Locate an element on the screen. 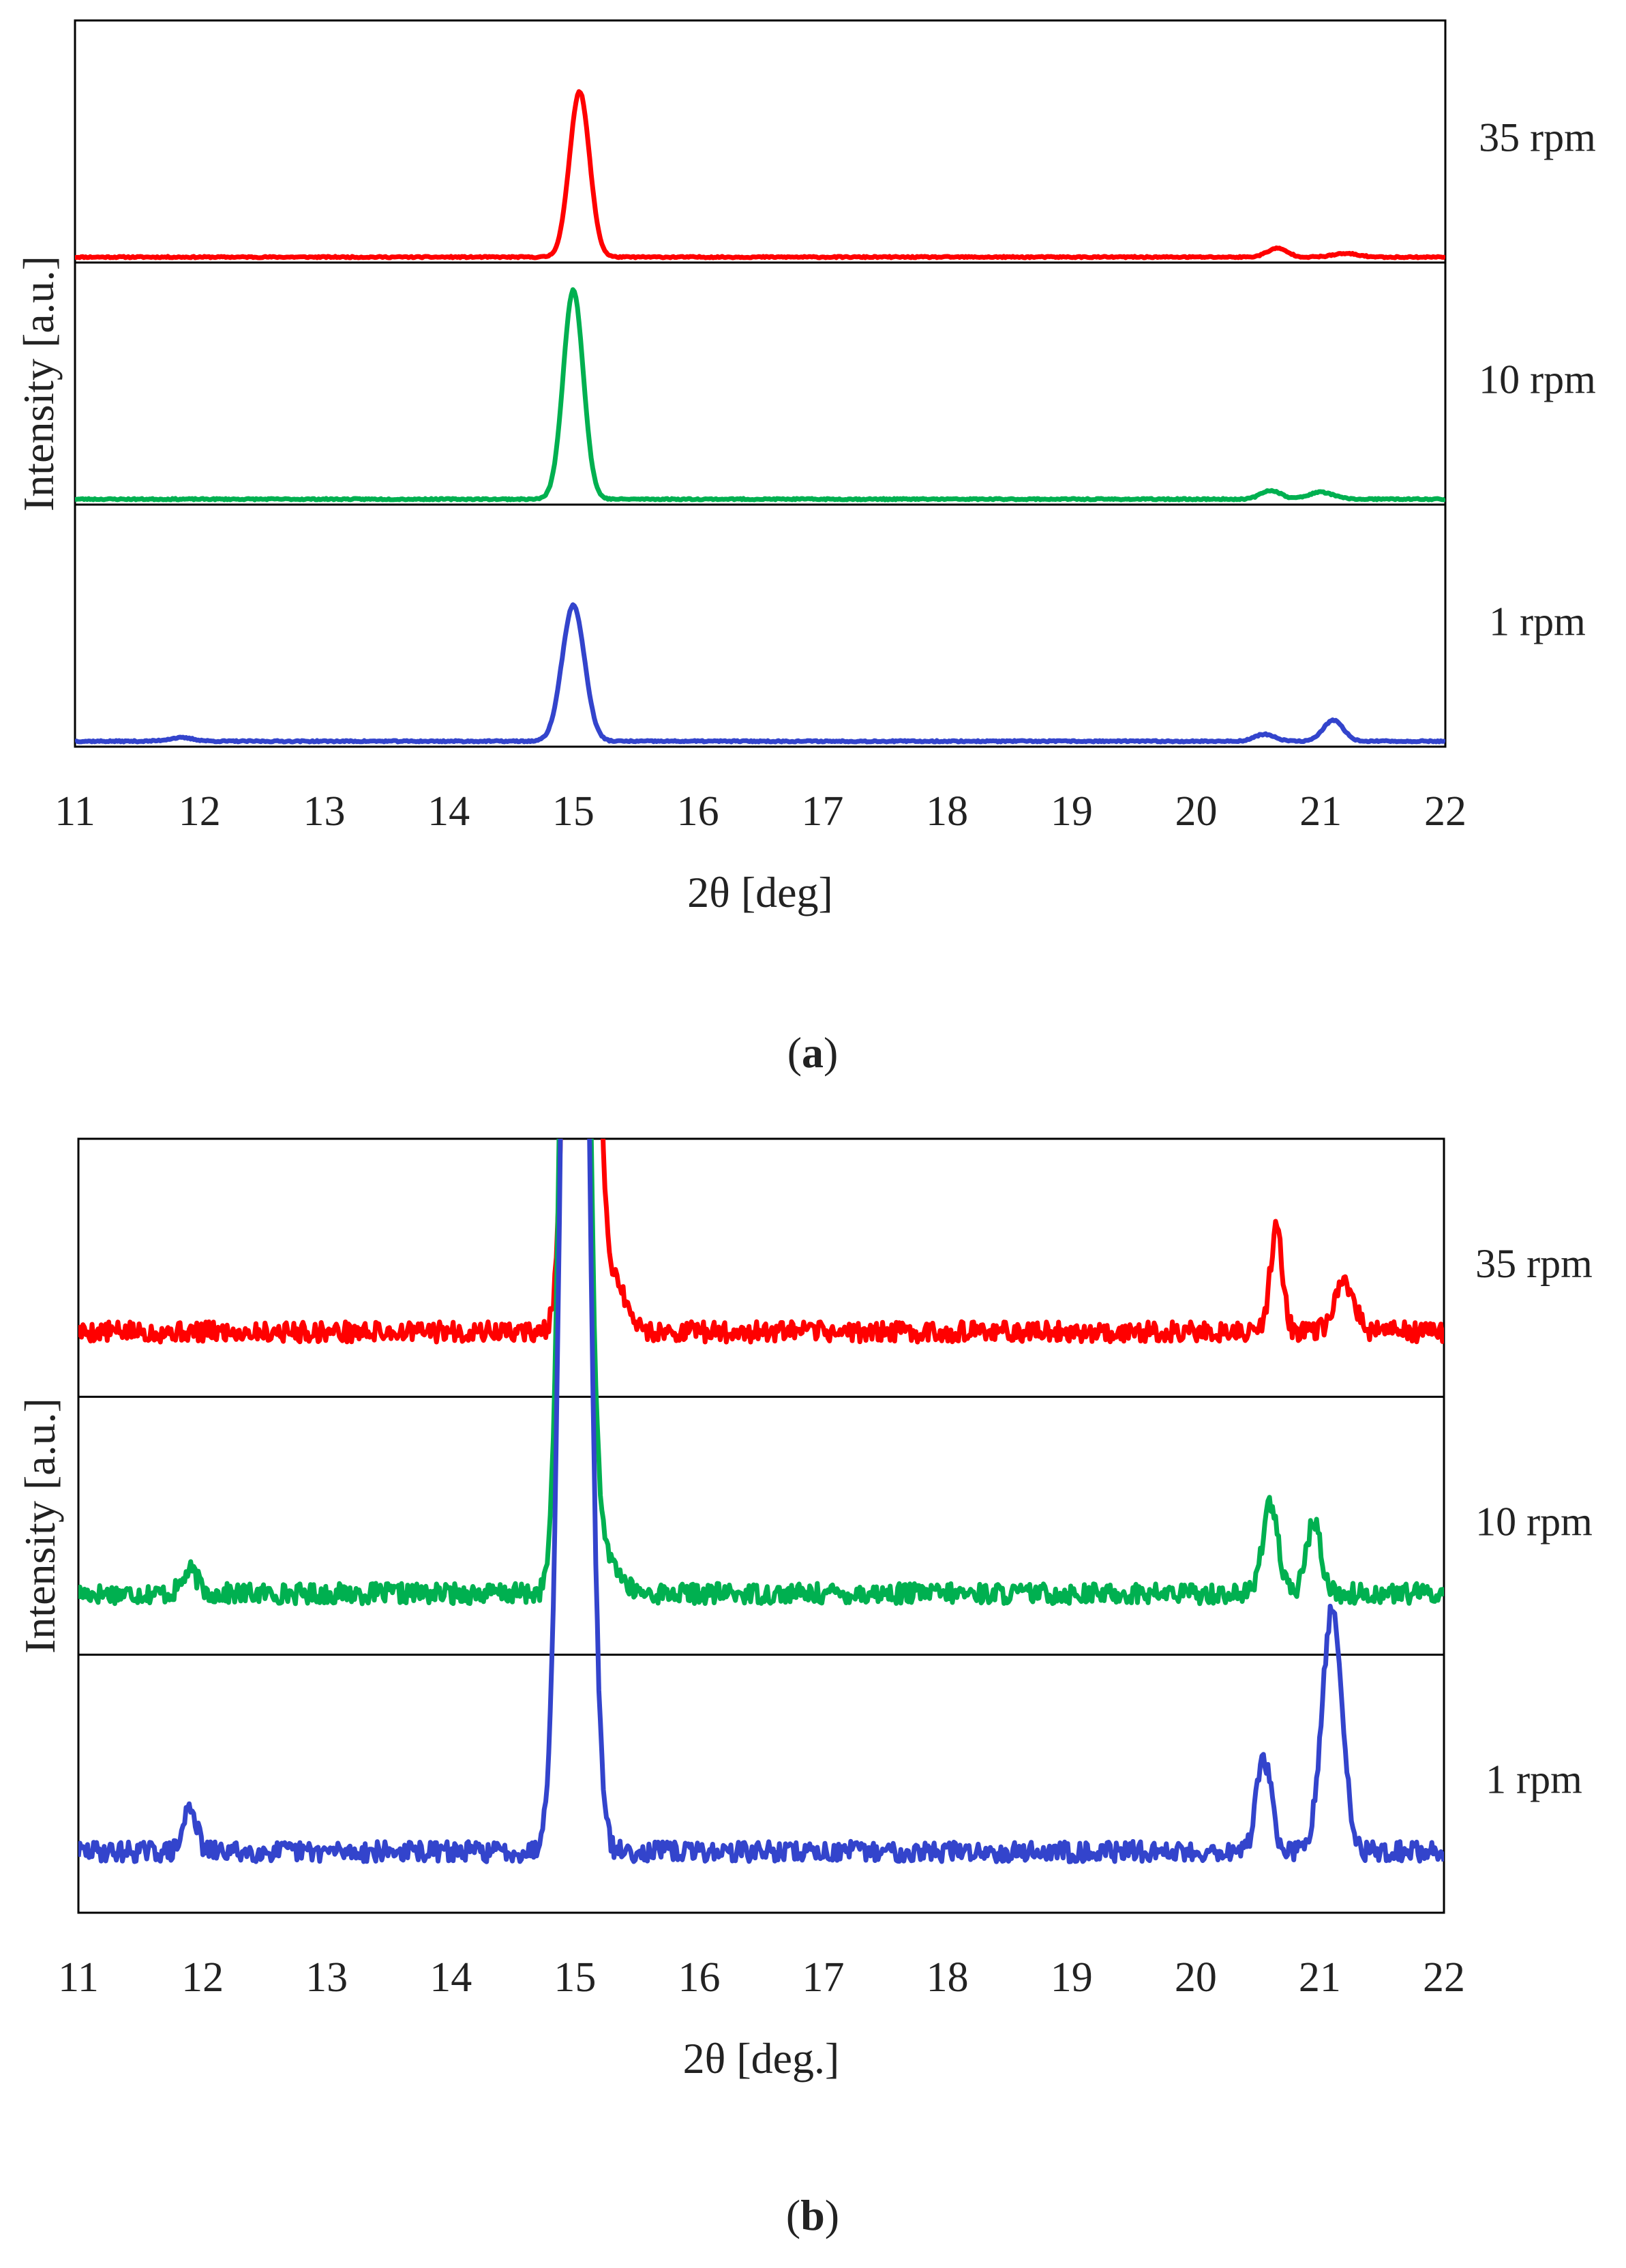 The image size is (1626, 2268). x-axis-label: 2θ [deg.] is located at coordinates (761, 2058).